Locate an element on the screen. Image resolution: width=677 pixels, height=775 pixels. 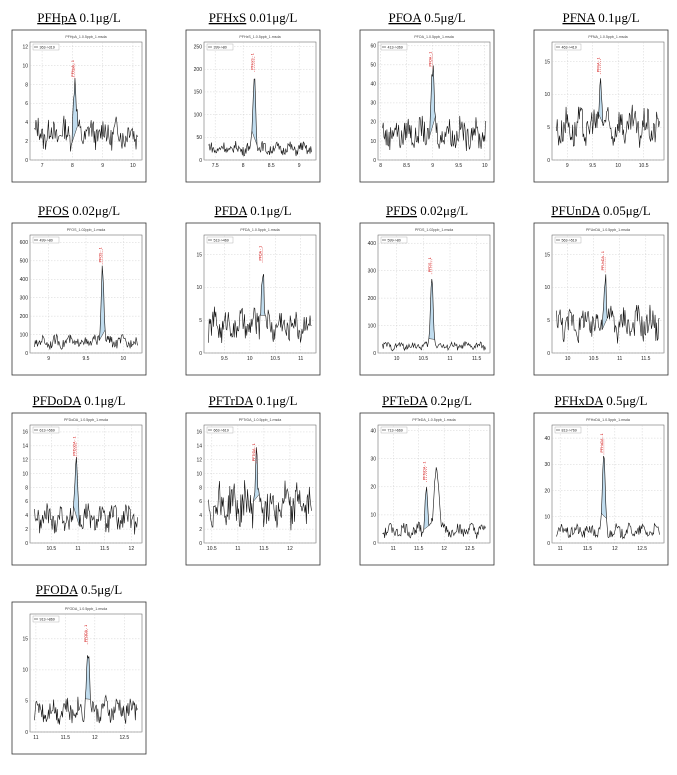
analyte-name: PFUnDA is located at coordinates (576, 210).